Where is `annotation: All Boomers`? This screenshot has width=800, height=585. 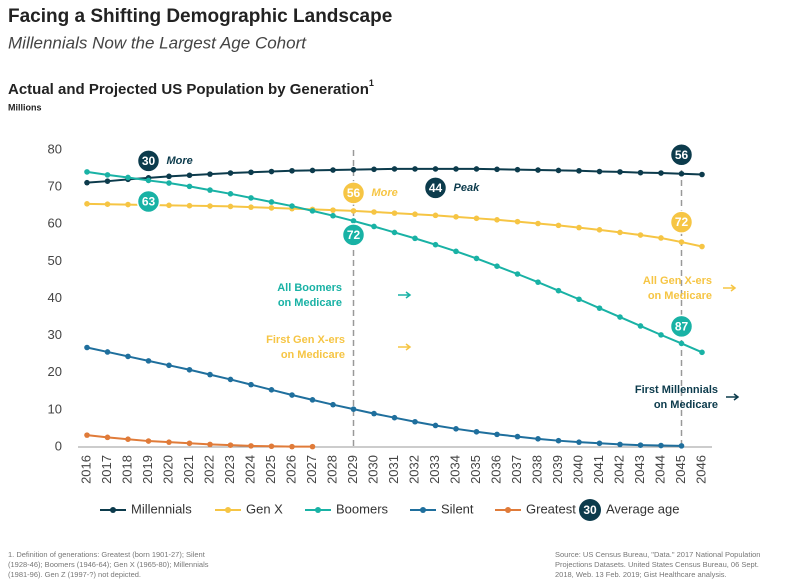
annotation: All Boomers is located at coordinates (309, 288).